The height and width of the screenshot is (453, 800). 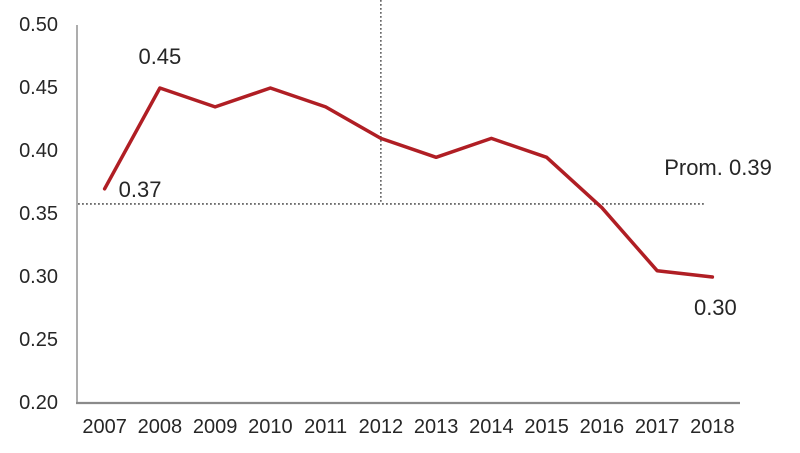 What do you see at coordinates (270, 427) in the screenshot?
I see `x-tick-label: 2010` at bounding box center [270, 427].